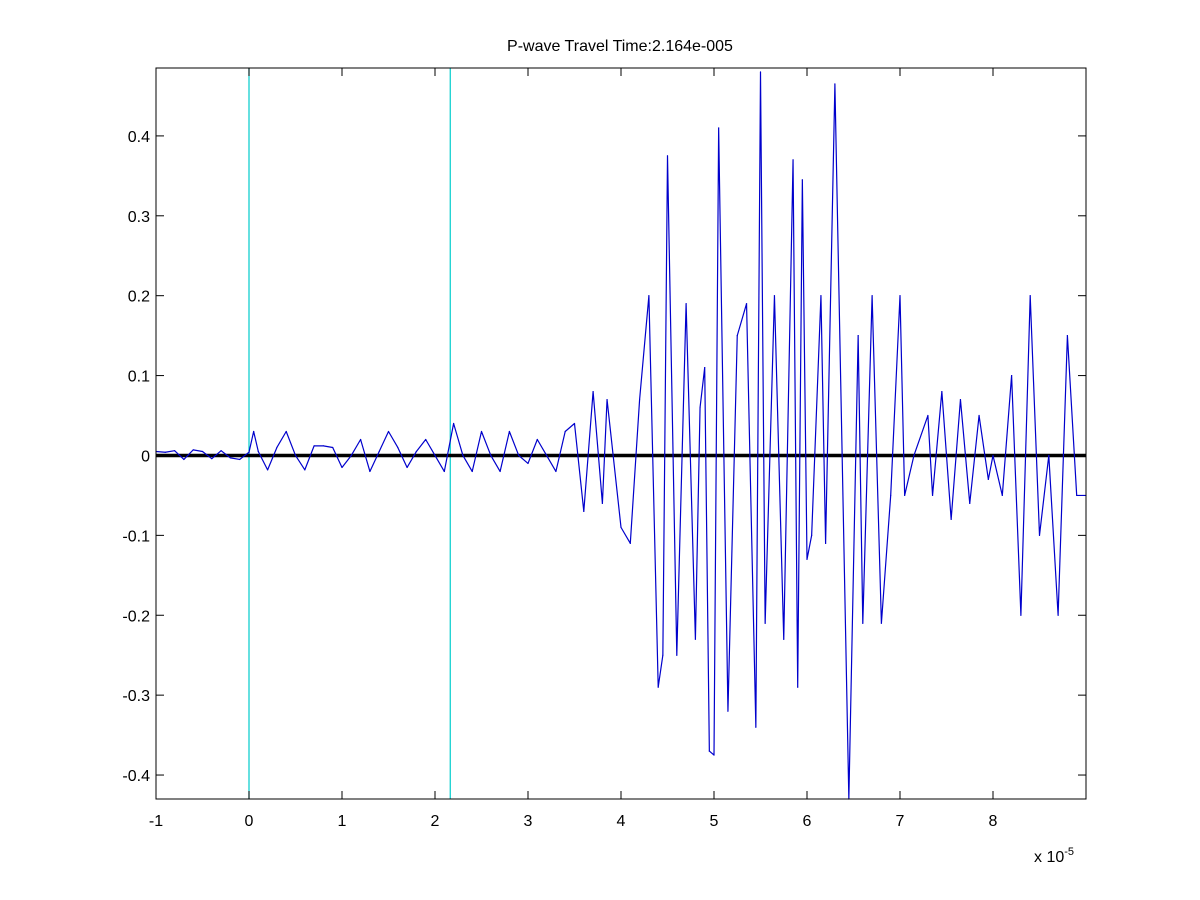 Image resolution: width=1200 pixels, height=900 pixels. Describe the element at coordinates (435, 821) in the screenshot. I see `x-tick-label-3: 2` at that location.